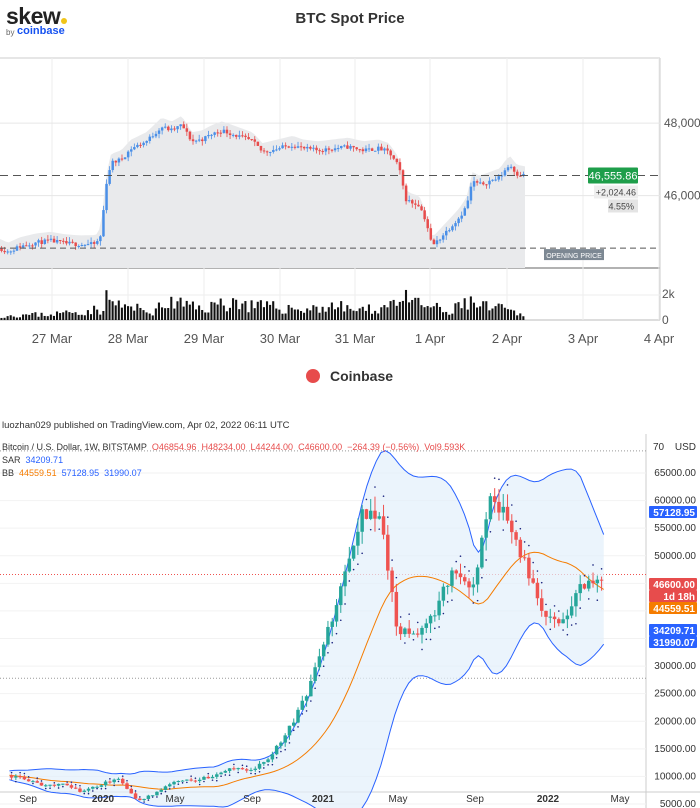  What do you see at coordinates (80, 473) in the screenshot?
I see `bb-upper-value: 57128.95` at bounding box center [80, 473].